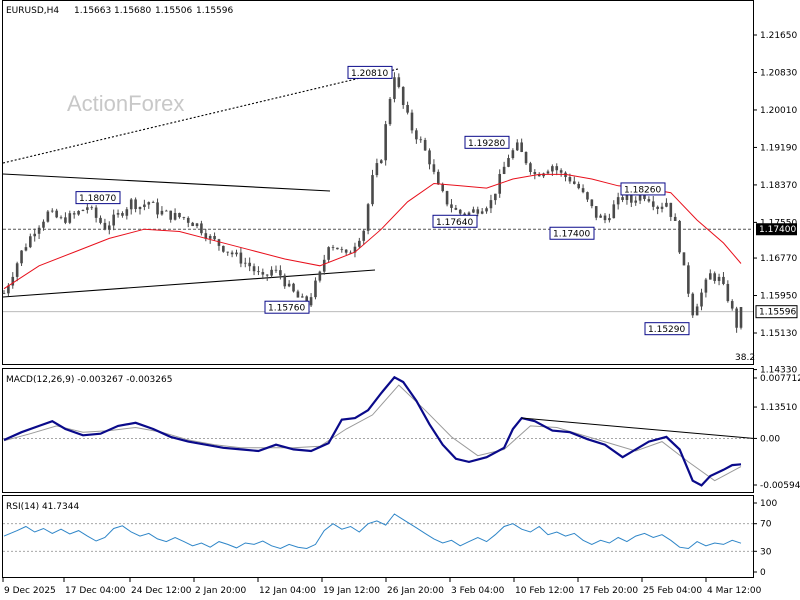 The height and width of the screenshot is (600, 800). What do you see at coordinates (780, 379) in the screenshot?
I see `macd-tick-label: 0.007712` at bounding box center [780, 379].